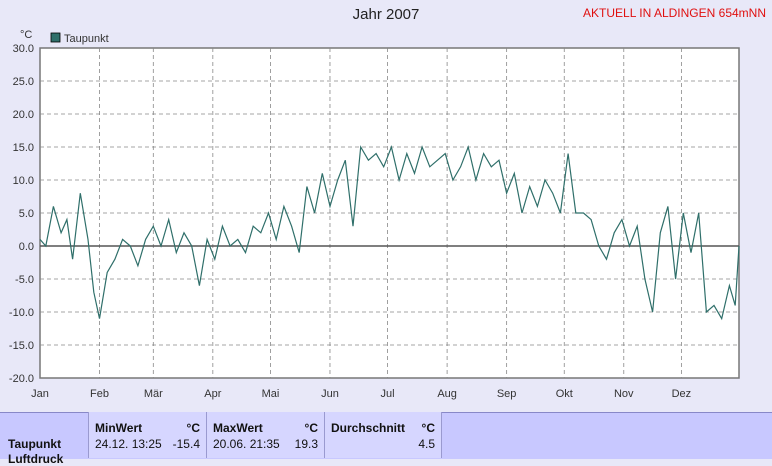  I want to click on y-tick-label: 15.0, so click(23, 148).